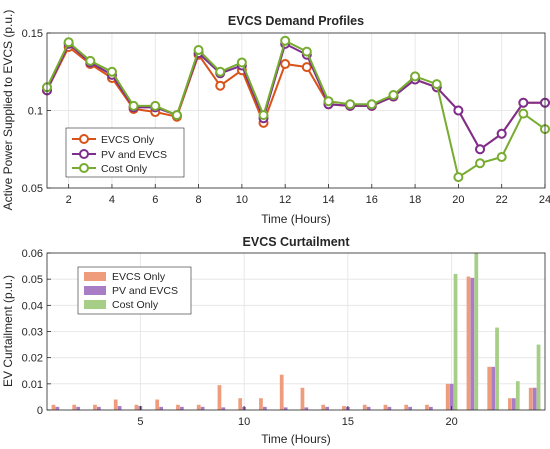 Image resolution: width=550 pixels, height=449 pixels. I want to click on legend-item-evcs-only: EVCS Only, so click(113, 140).